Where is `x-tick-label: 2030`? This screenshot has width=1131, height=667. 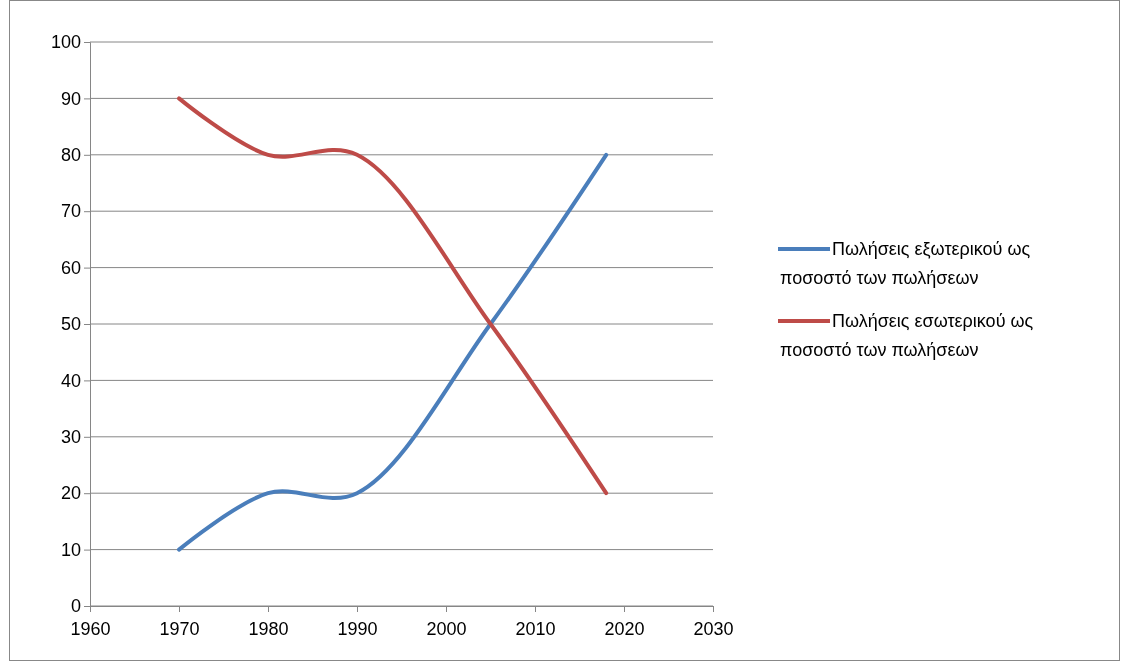
x-tick-label: 2030 is located at coordinates (713, 628).